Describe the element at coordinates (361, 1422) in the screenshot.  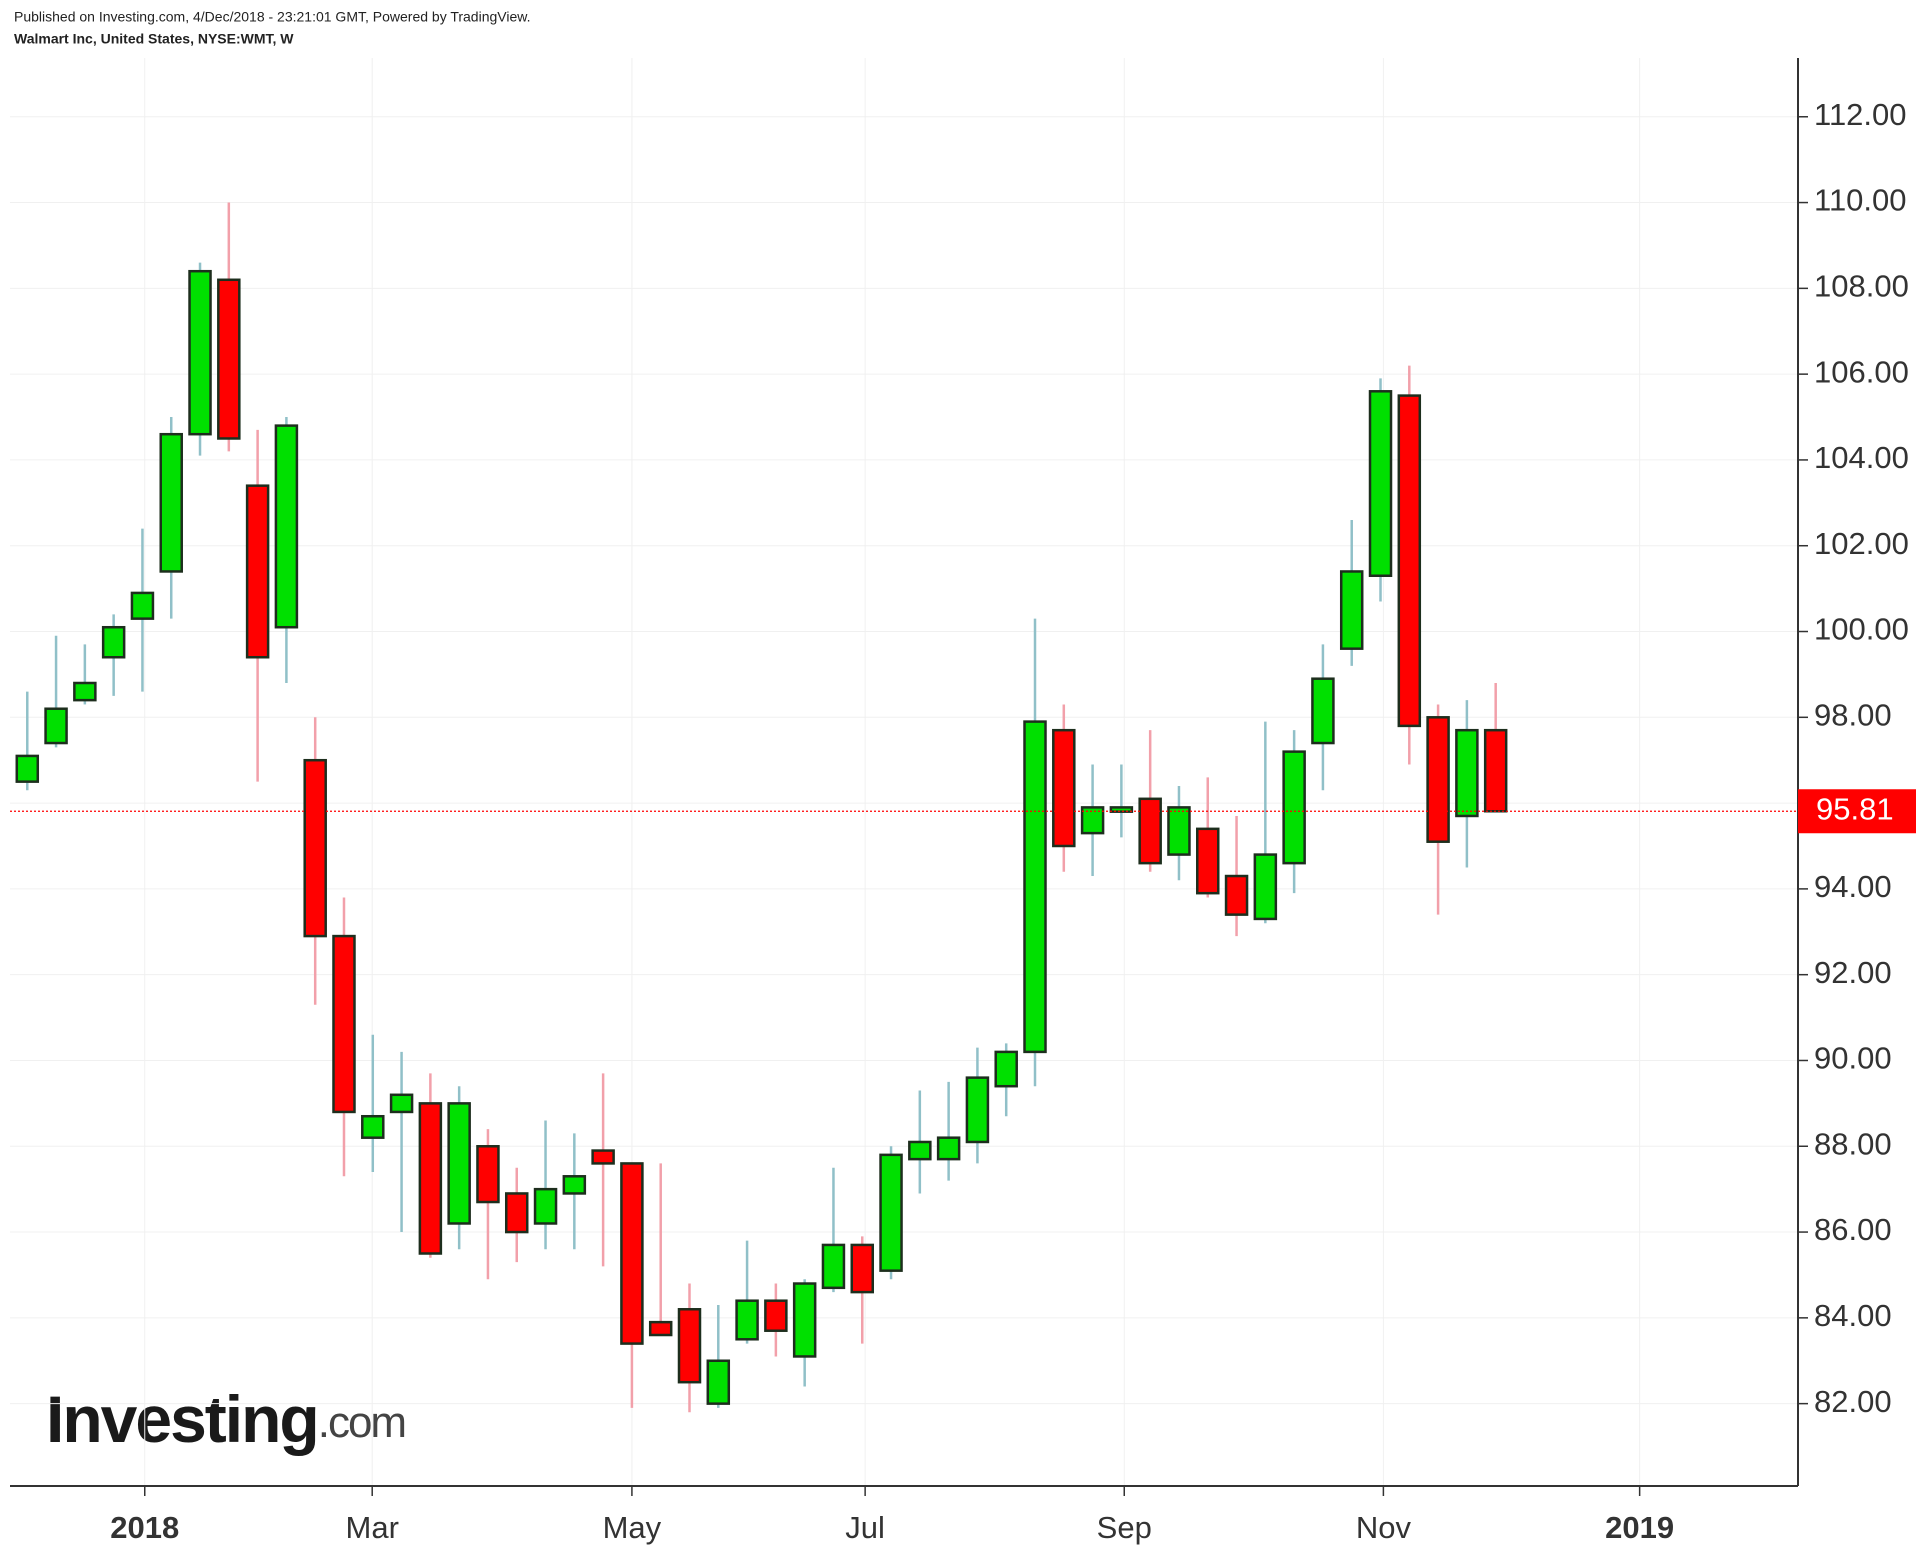
I see `logo-suffix: .com` at that location.